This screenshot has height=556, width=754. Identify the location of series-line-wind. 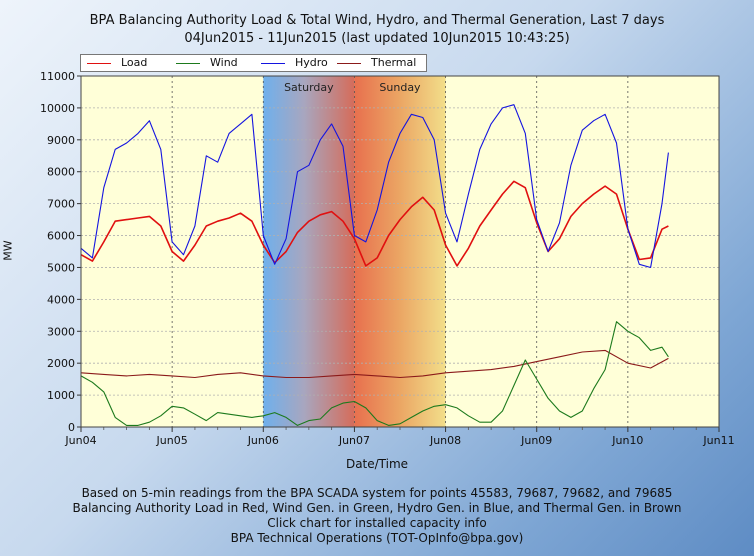
(374, 373).